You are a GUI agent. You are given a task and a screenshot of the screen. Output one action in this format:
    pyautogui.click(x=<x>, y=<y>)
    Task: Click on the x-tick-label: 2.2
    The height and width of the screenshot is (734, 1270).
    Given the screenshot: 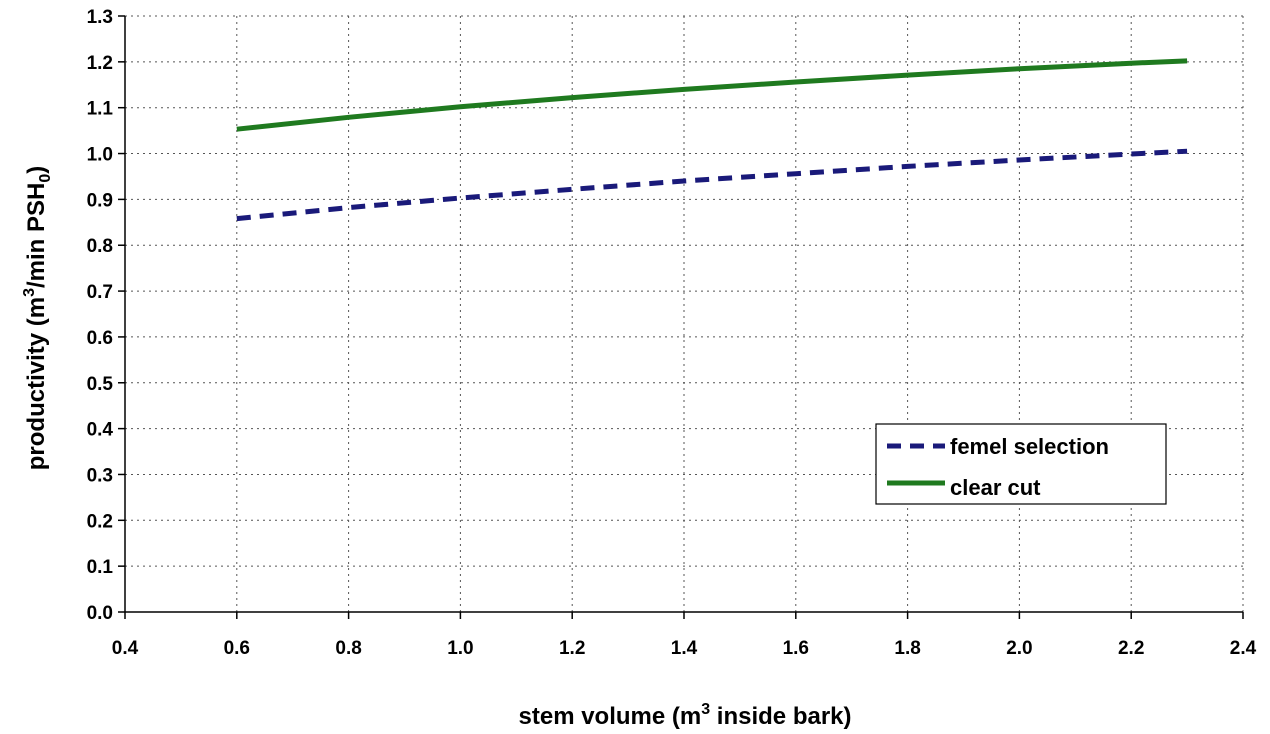 What is the action you would take?
    pyautogui.click(x=1131, y=648)
    